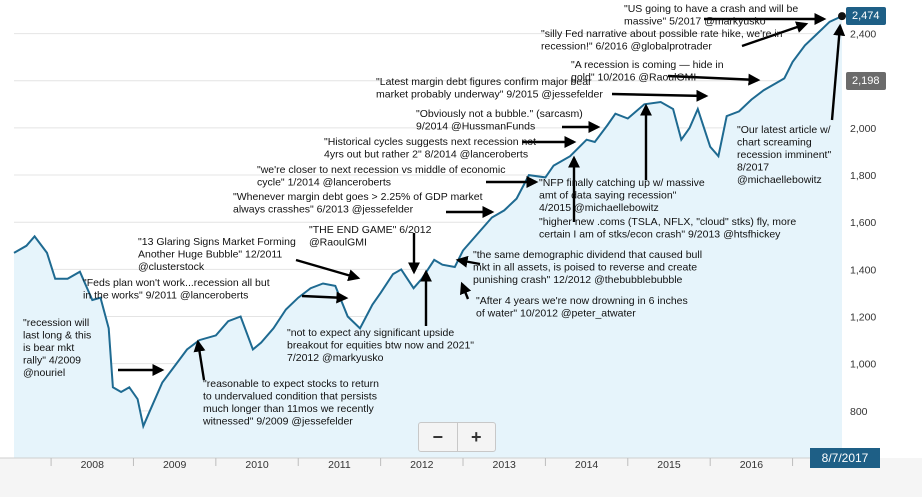 This screenshot has height=497, width=922. I want to click on x-tick-label: 2016, so click(752, 465).